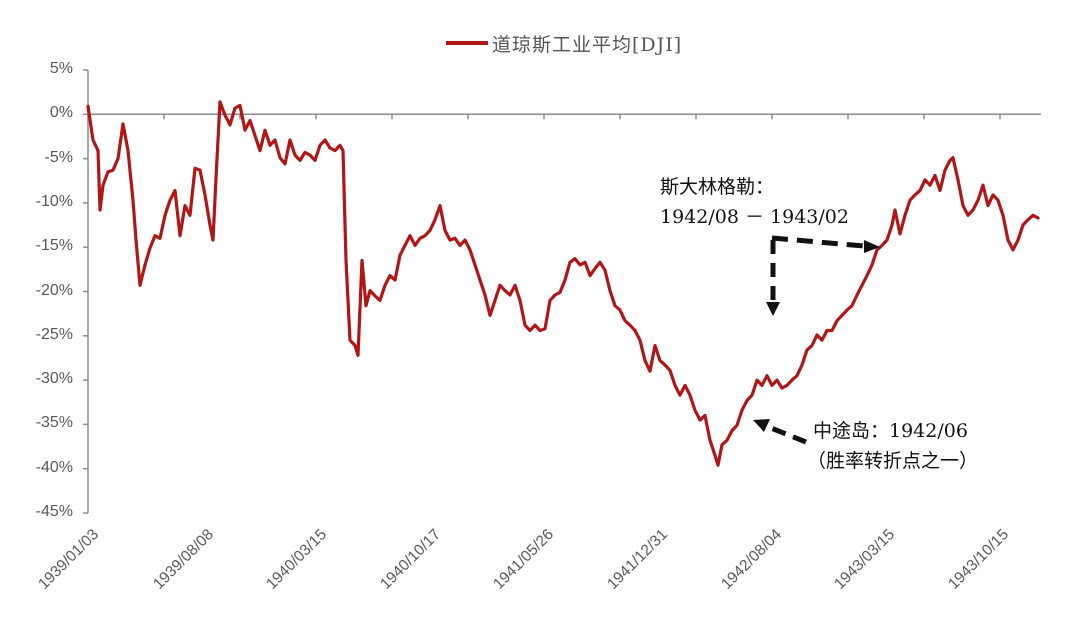 This screenshot has height=620, width=1077. What do you see at coordinates (816, 340) in the screenshot?
I see `annotation-arrows` at bounding box center [816, 340].